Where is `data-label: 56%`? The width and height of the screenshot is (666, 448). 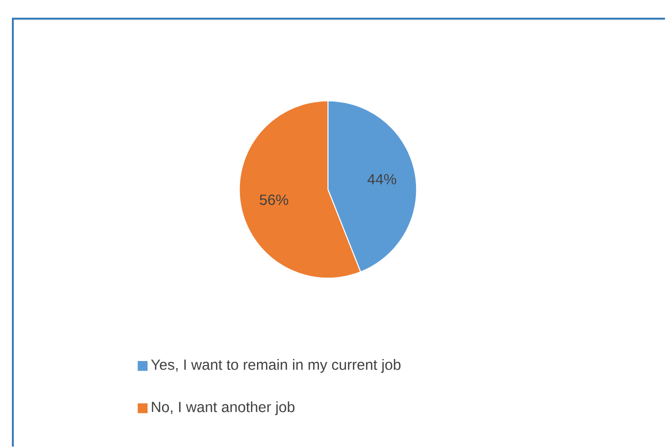 data-label: 56% is located at coordinates (274, 200).